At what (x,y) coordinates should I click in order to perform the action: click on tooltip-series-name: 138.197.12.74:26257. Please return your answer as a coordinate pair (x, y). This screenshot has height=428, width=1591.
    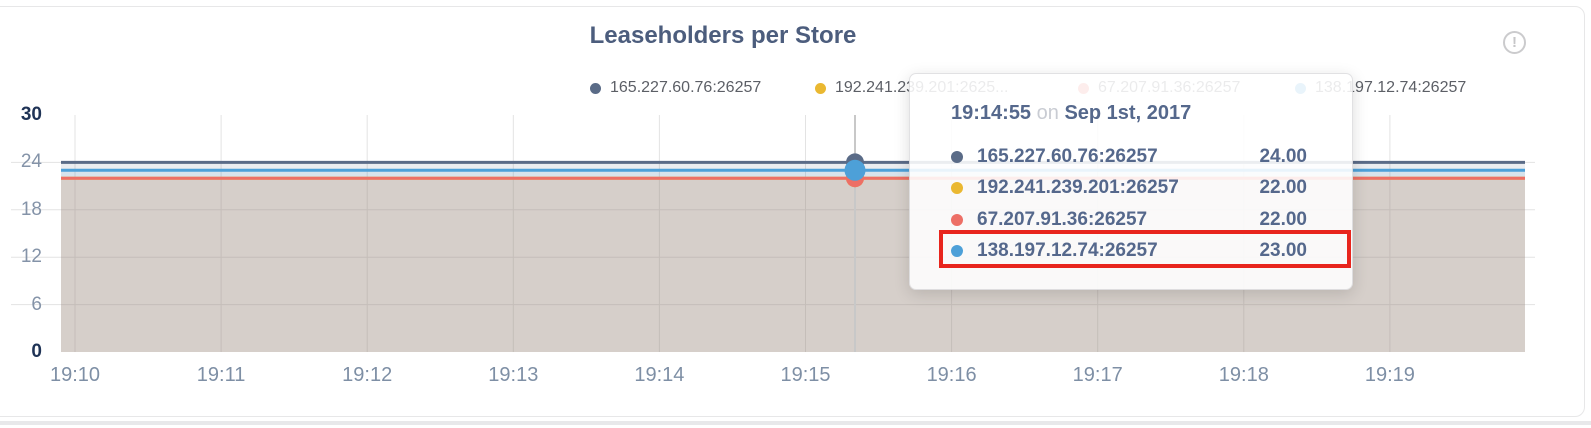
    Looking at the image, I should click on (1067, 251).